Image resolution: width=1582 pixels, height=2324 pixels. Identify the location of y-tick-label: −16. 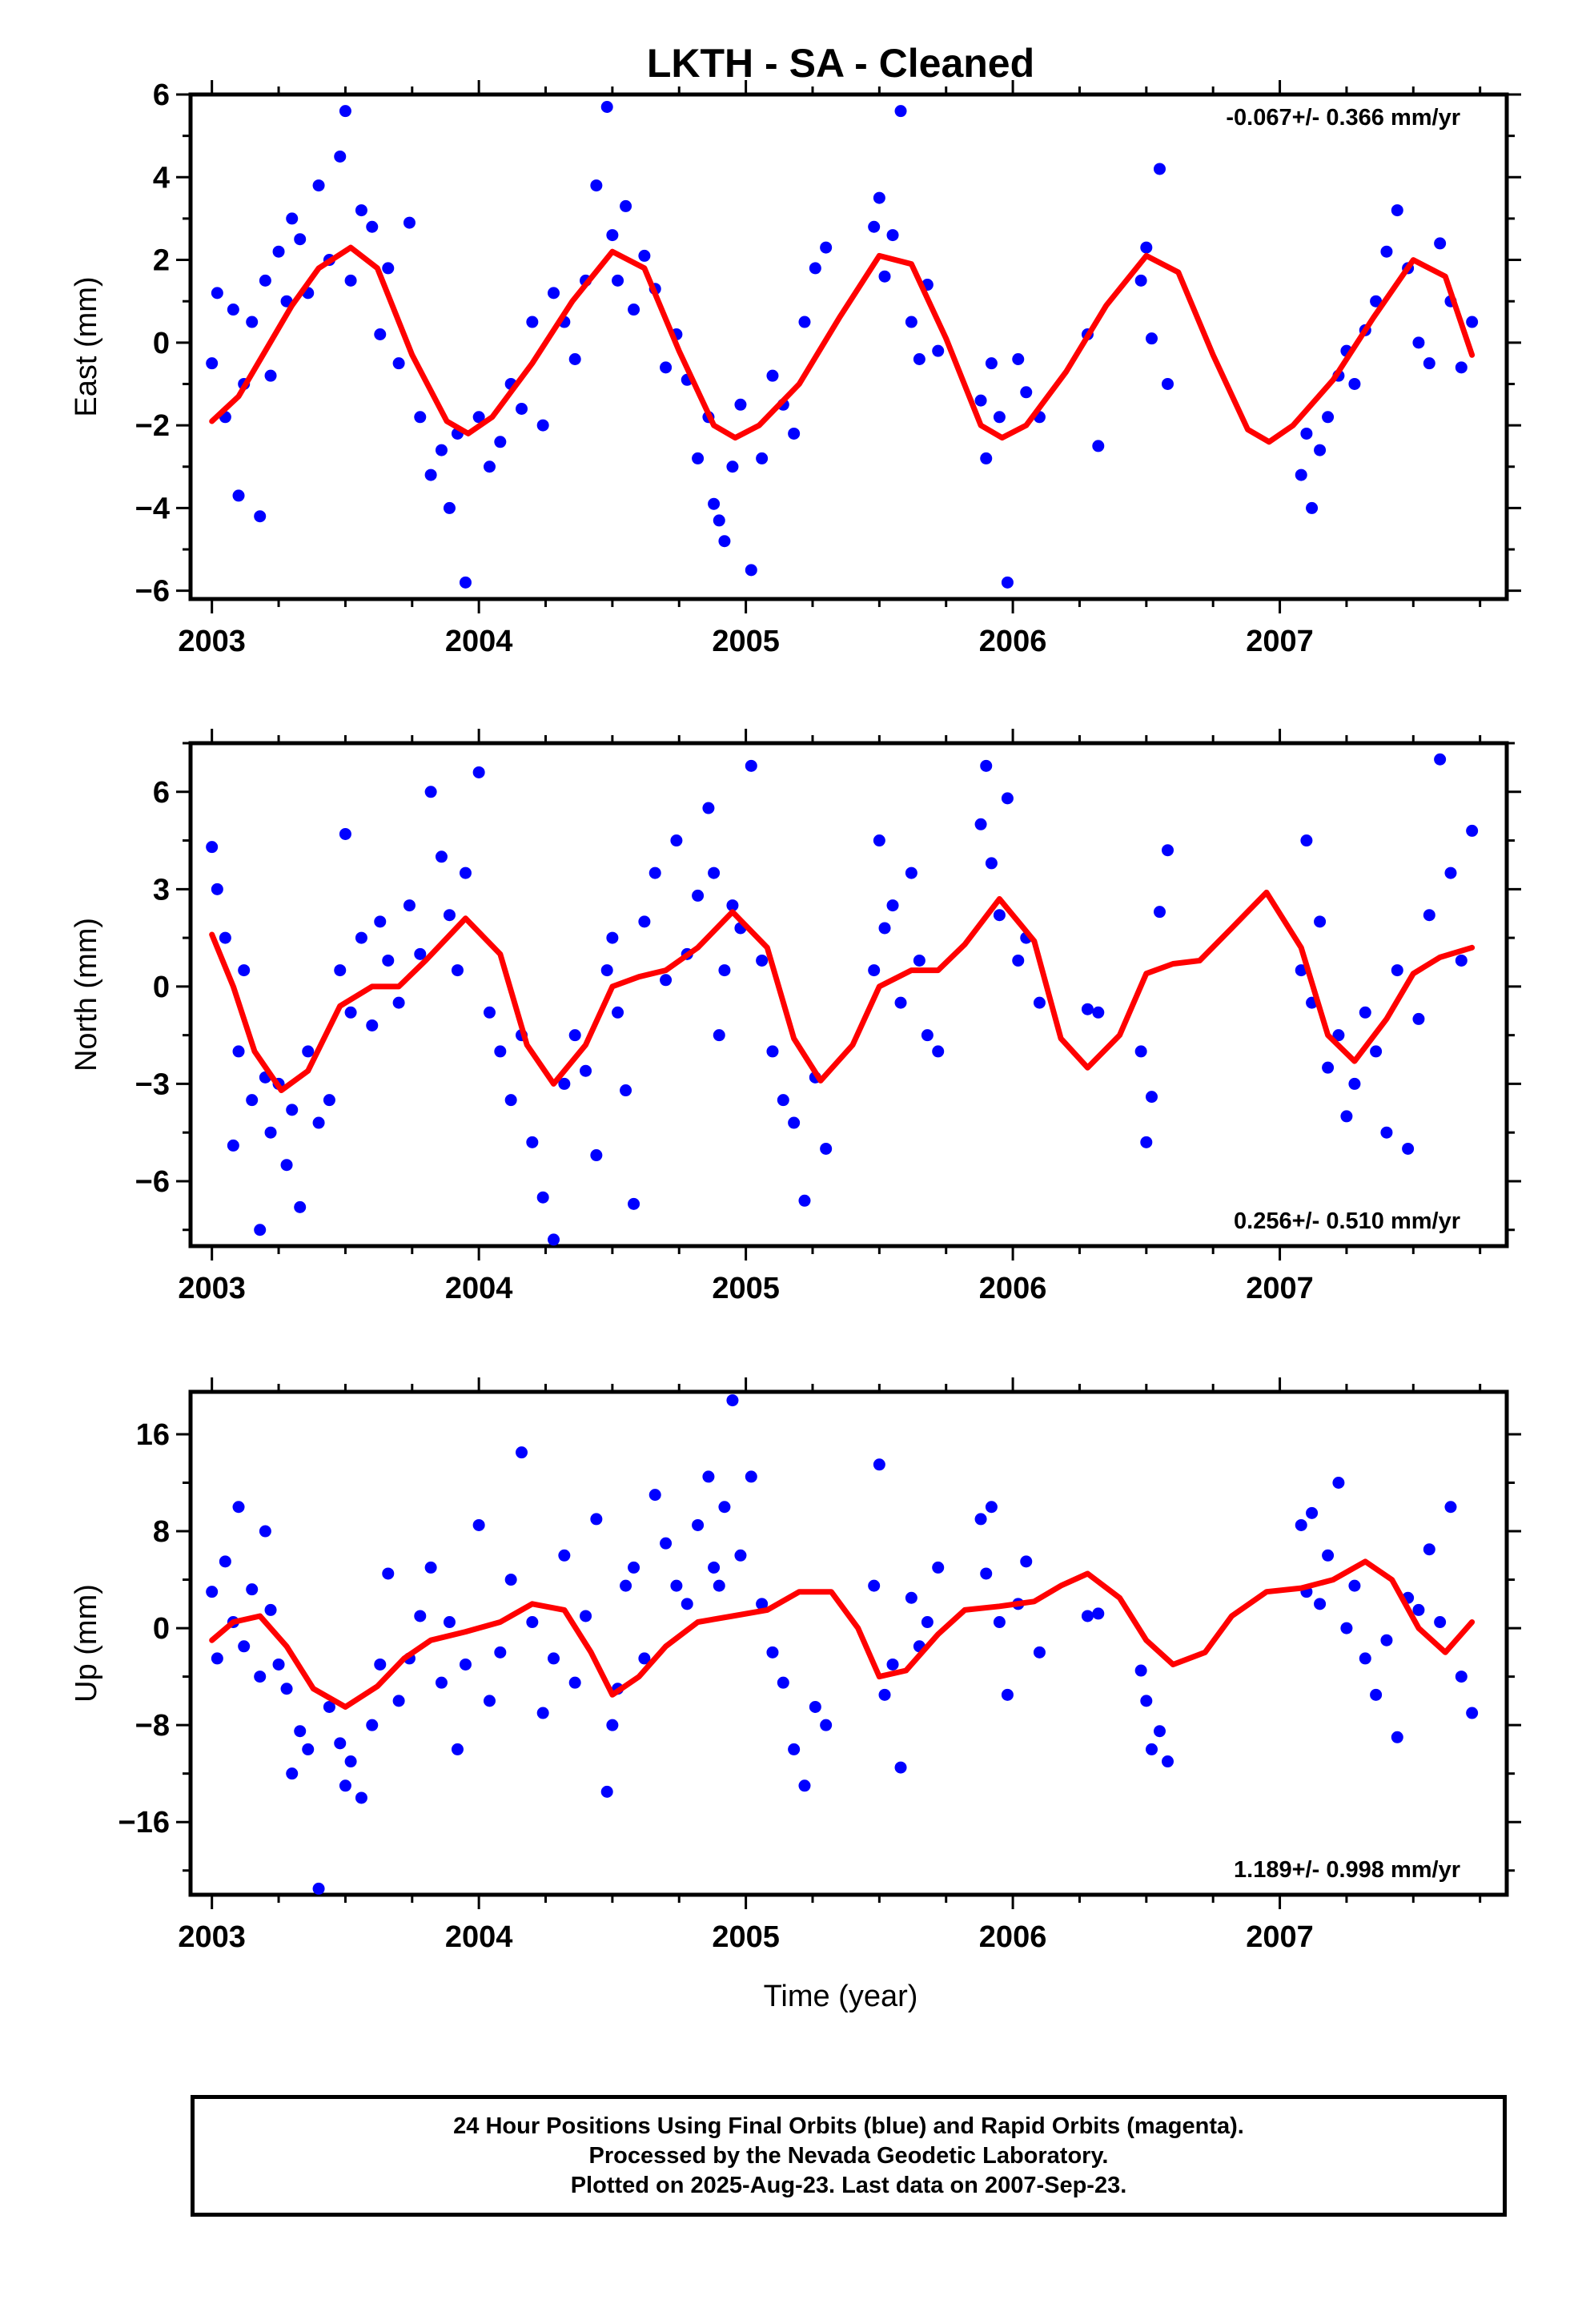
(144, 1822).